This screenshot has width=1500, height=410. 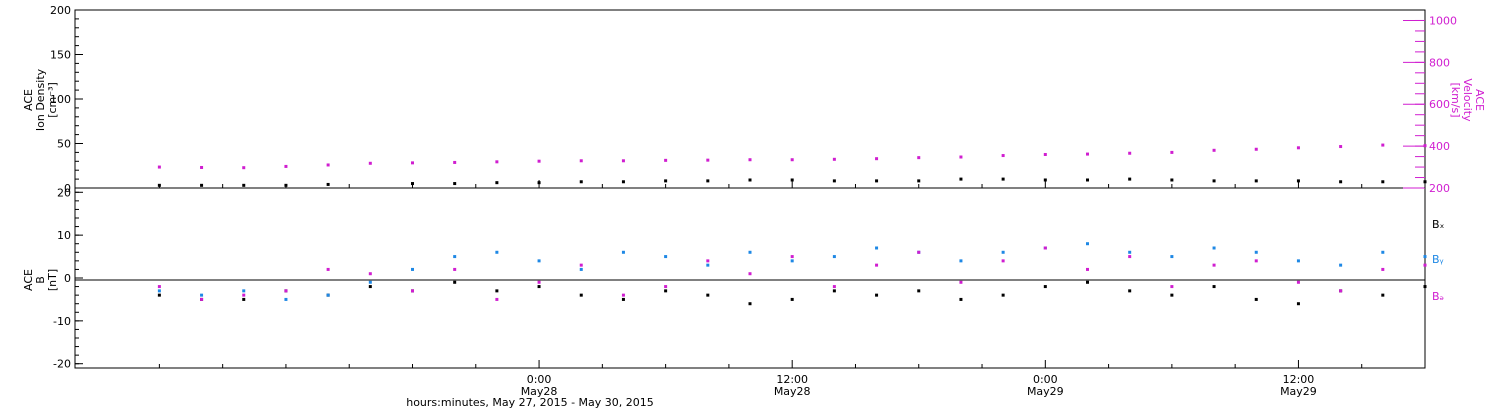 I want to click on b-axis-title: ACE B [nT], so click(x=40, y=280).